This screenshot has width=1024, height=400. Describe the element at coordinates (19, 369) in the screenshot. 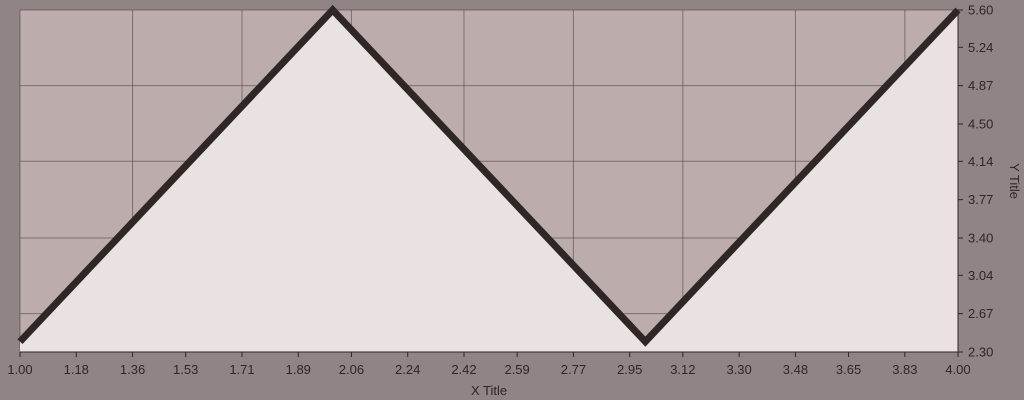

I see `x-tick-label: 1.00` at that location.